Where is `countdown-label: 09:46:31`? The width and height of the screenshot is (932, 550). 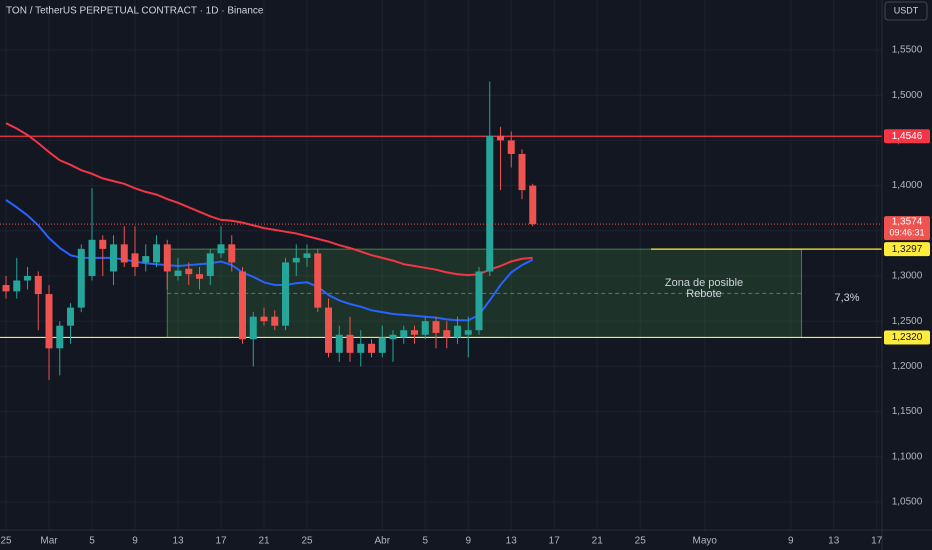 countdown-label: 09:46:31 is located at coordinates (906, 232).